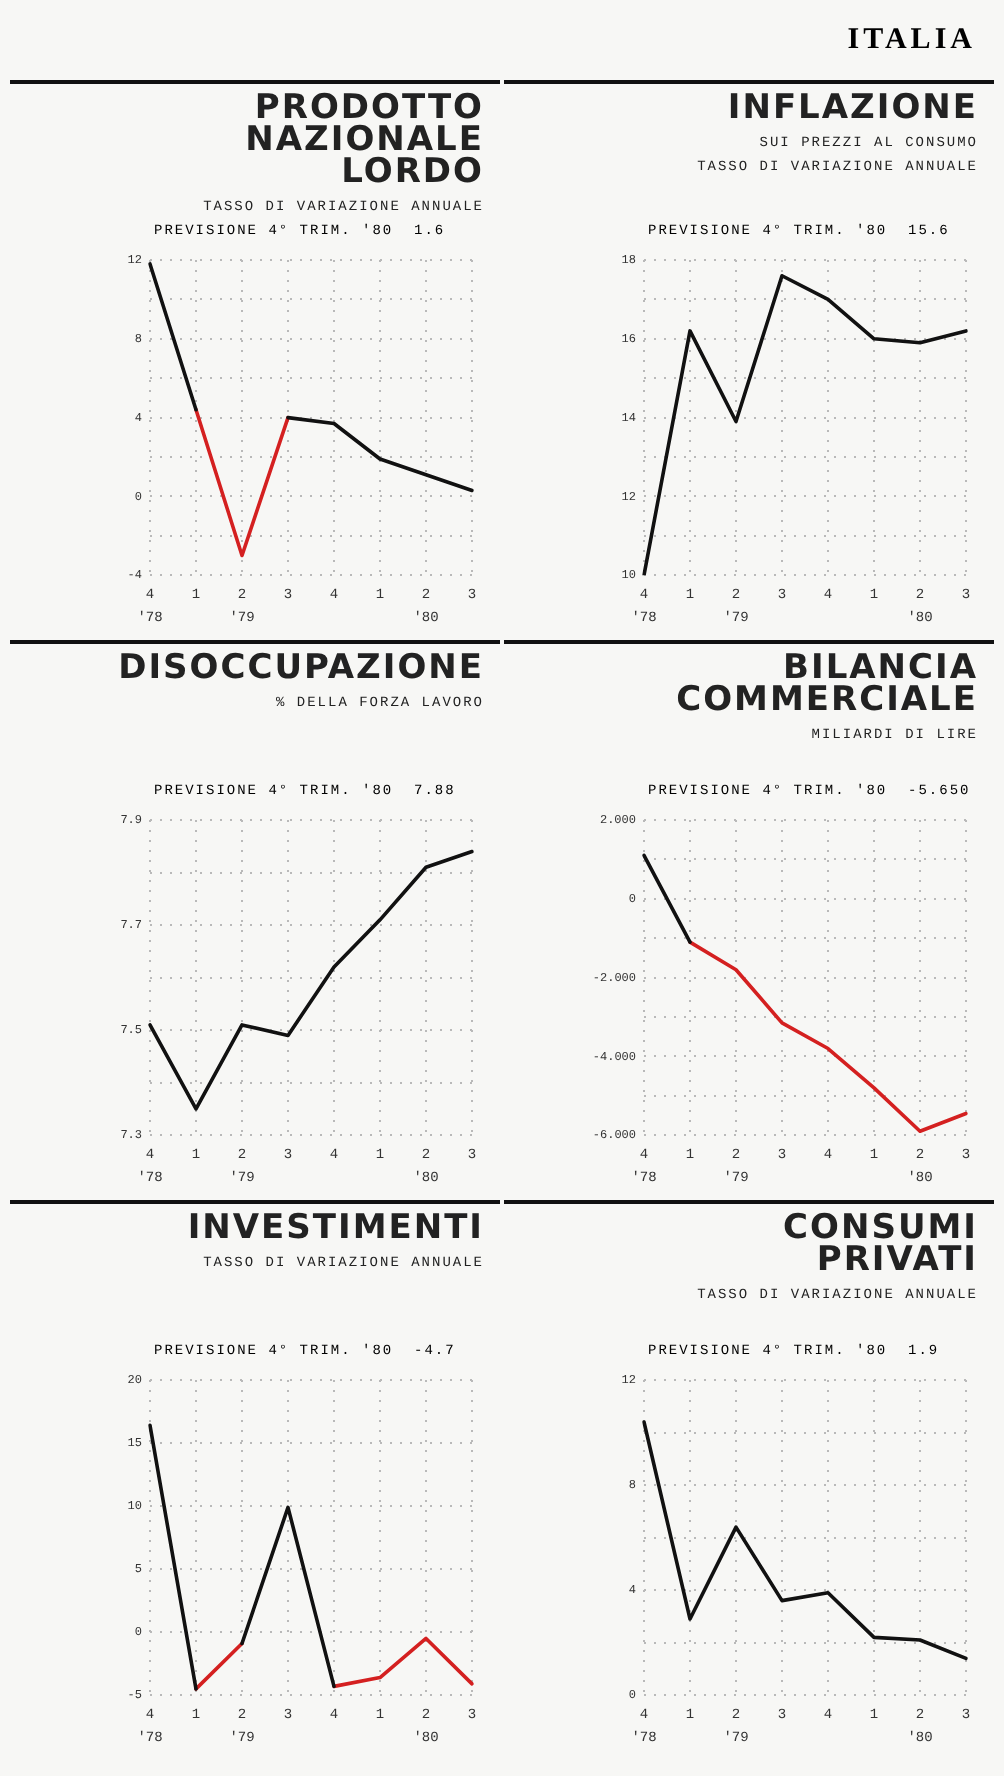 Image resolution: width=1004 pixels, height=1776 pixels. Describe the element at coordinates (364, 140) in the screenshot. I see `chart-title: PRODOTTO NAZIONALE LORDO` at that location.